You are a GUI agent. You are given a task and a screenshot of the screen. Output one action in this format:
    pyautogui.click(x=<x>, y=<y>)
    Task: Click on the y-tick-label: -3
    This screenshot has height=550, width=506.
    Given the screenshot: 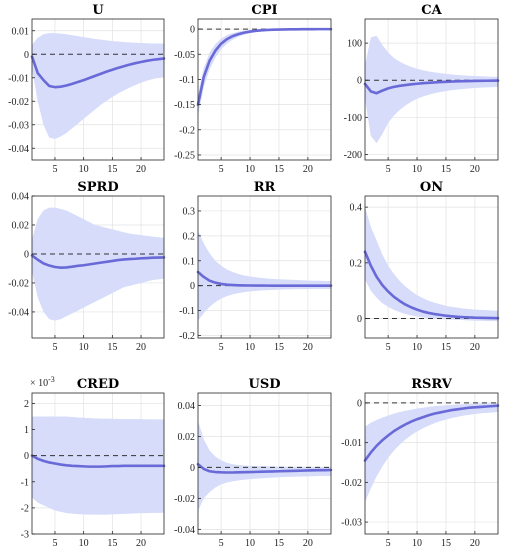 What is the action you would take?
    pyautogui.click(x=25, y=535)
    